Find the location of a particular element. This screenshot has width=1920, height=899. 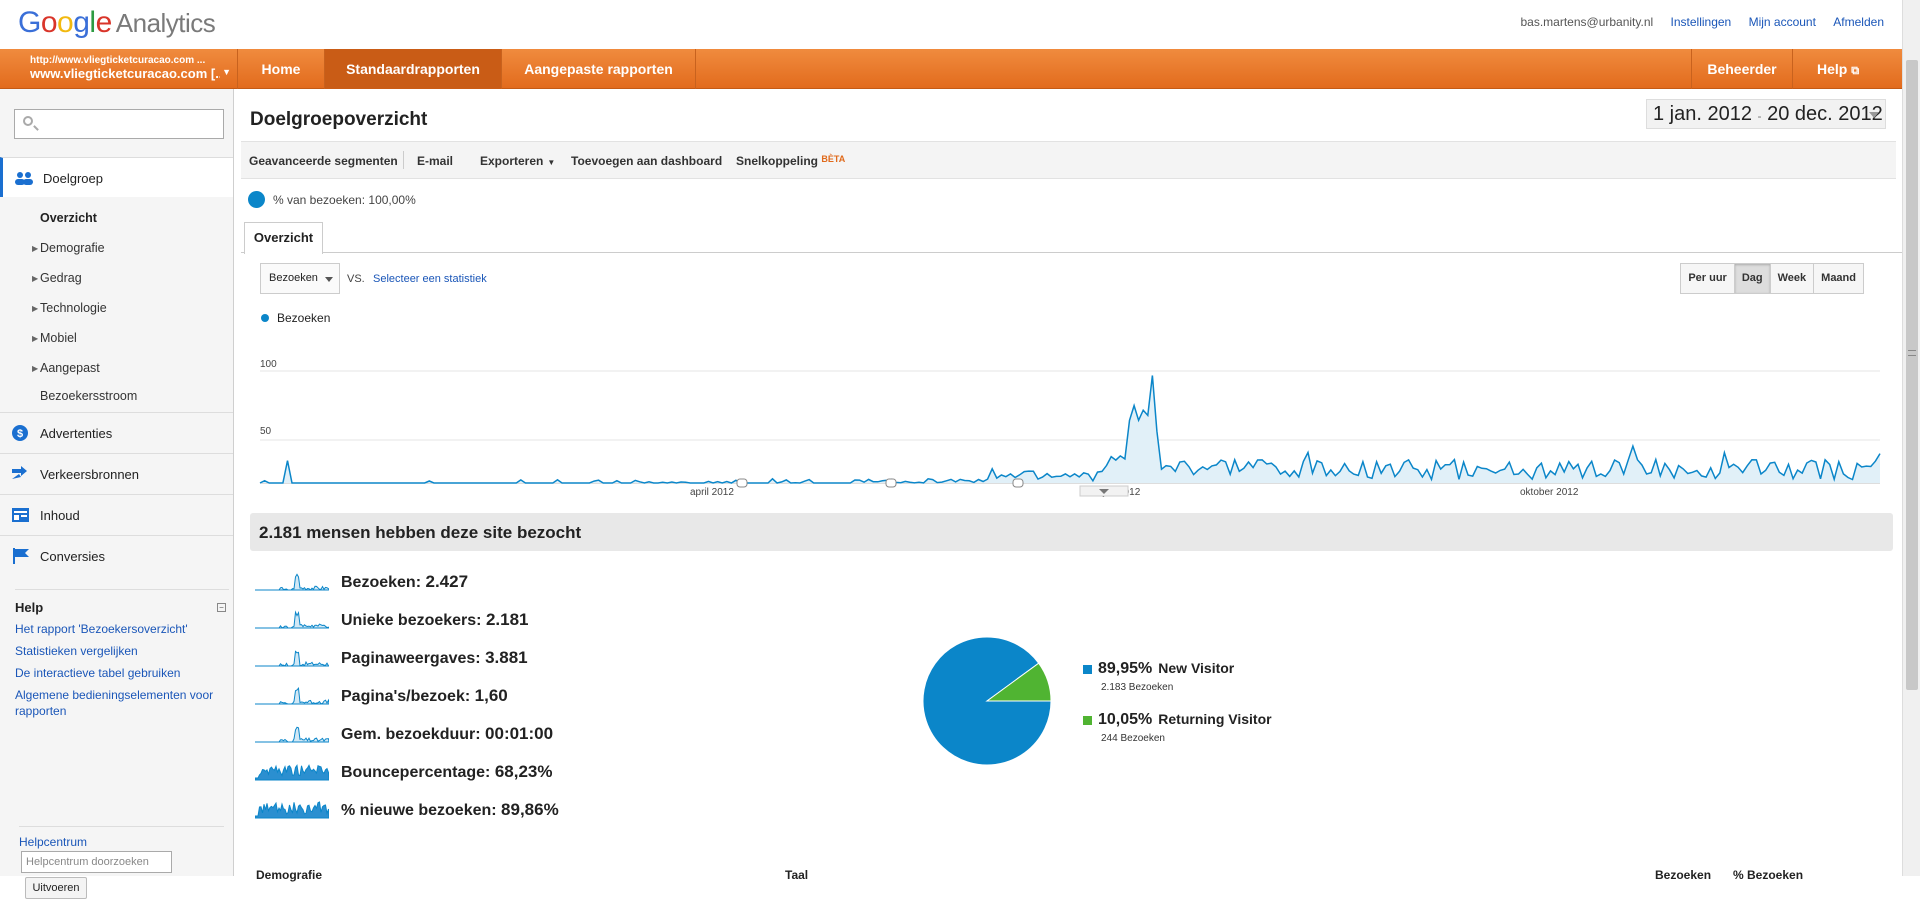

sidebar-section-label: Doelgroep is located at coordinates (73, 178).